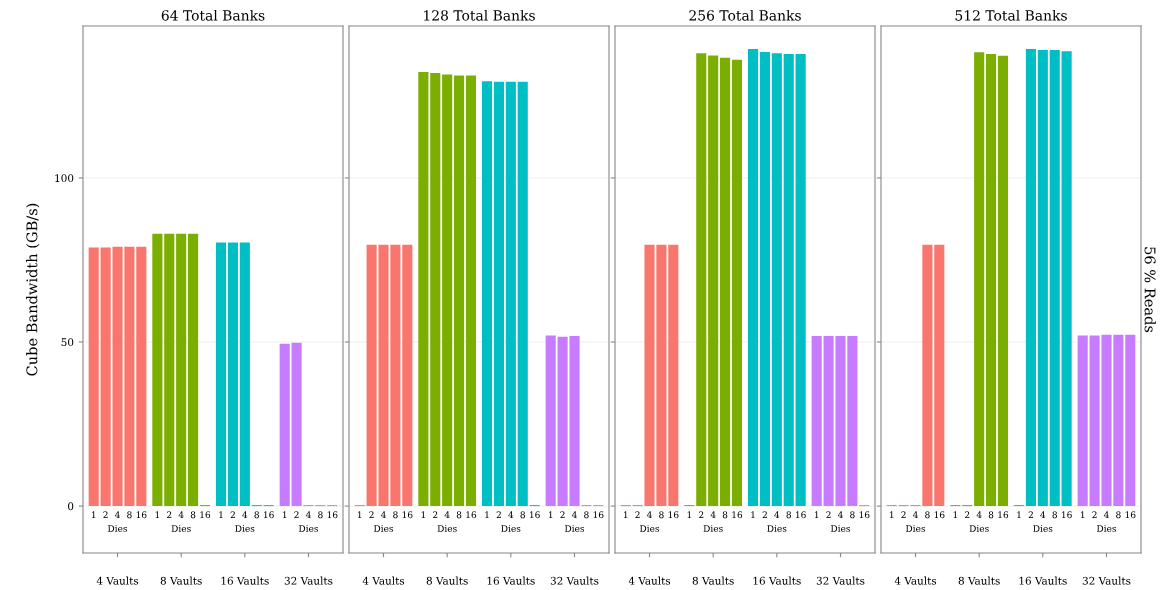  Describe the element at coordinates (1011, 15) in the screenshot. I see `chart-title: 512 Total Banks` at that location.